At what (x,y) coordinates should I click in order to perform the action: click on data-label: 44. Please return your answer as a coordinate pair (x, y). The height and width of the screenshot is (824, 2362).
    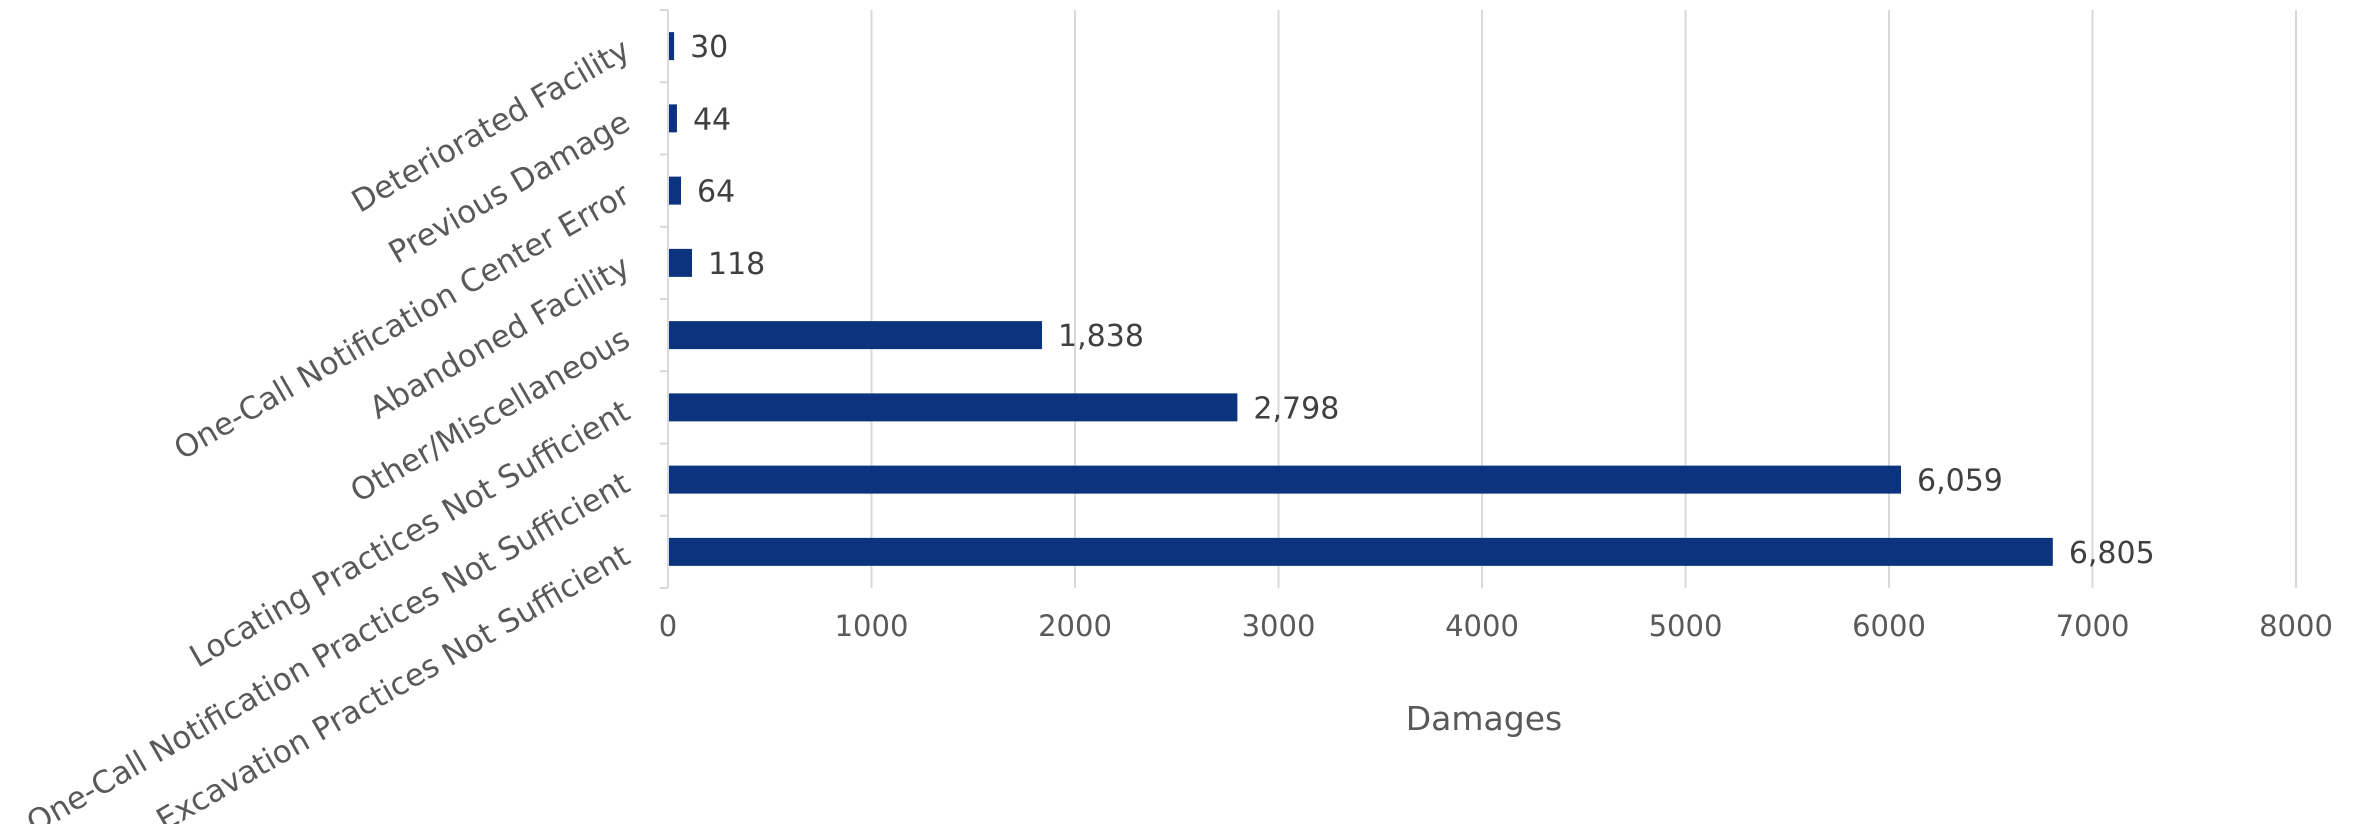
    Looking at the image, I should click on (712, 119).